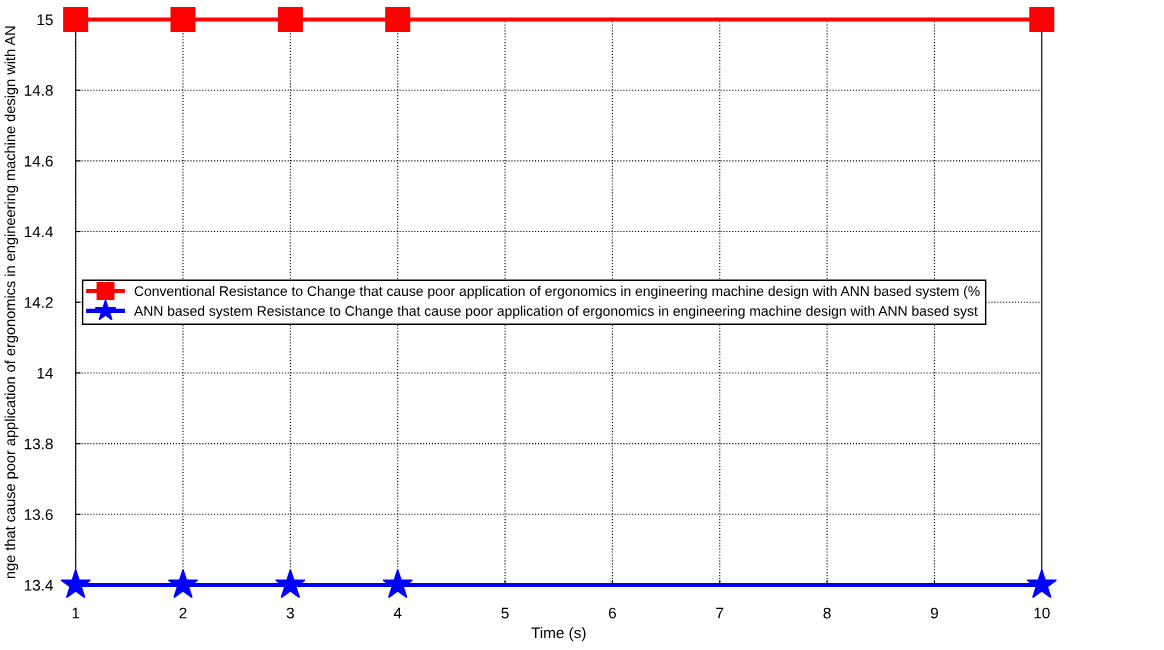 This screenshot has width=1164, height=650. What do you see at coordinates (45, 20) in the screenshot?
I see `y-tick-label: 15` at bounding box center [45, 20].